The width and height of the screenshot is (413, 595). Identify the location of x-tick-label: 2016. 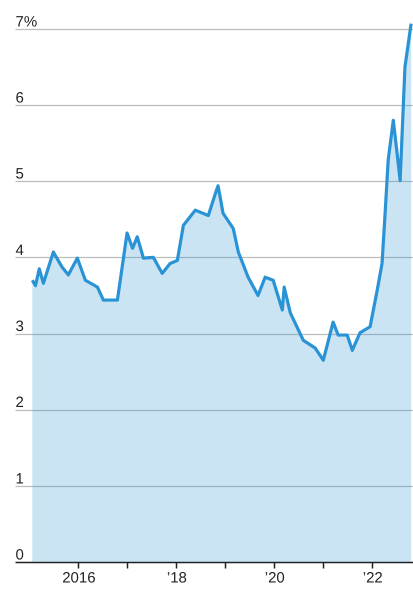
(79, 578).